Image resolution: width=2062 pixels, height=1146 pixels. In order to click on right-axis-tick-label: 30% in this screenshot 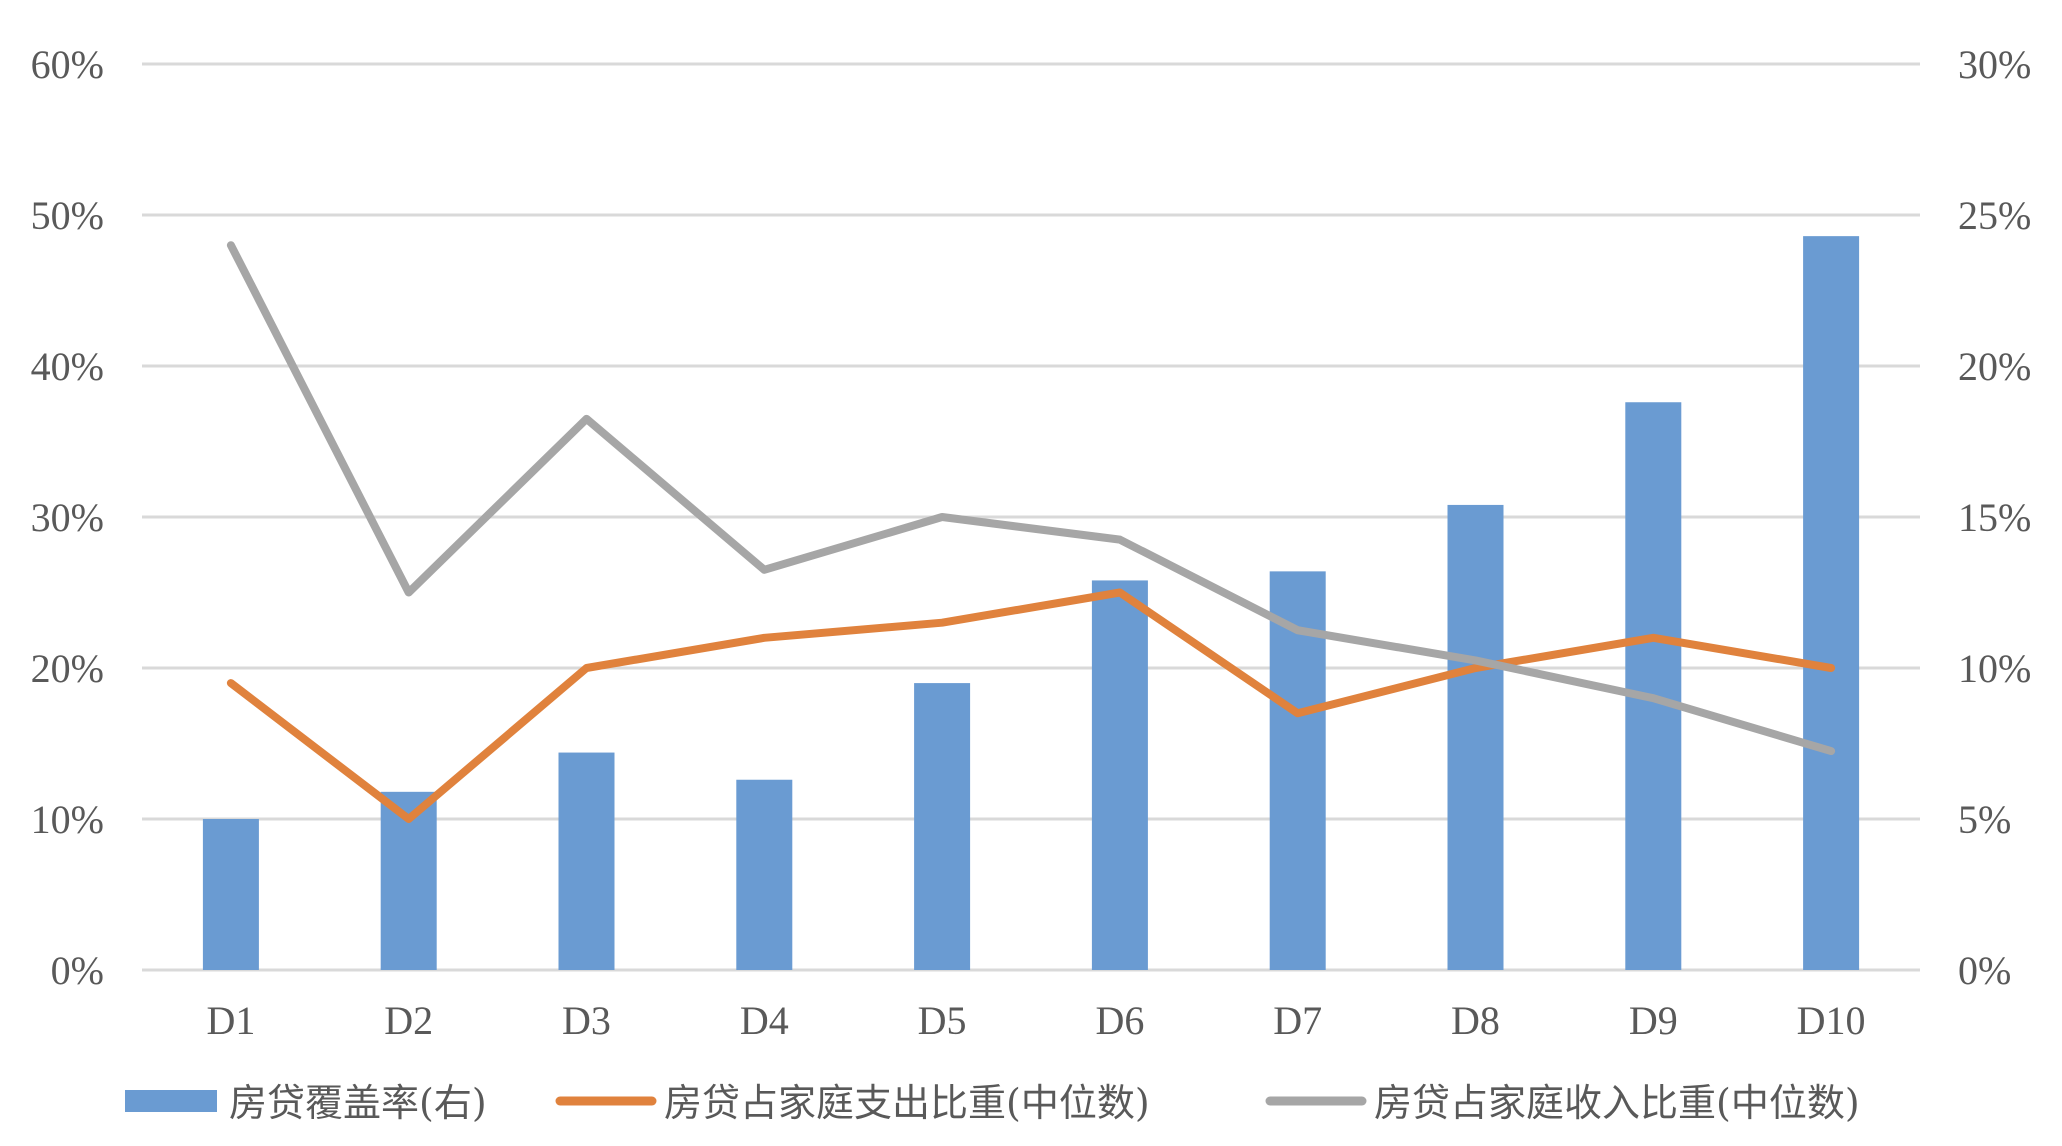, I will do `click(1994, 64)`.